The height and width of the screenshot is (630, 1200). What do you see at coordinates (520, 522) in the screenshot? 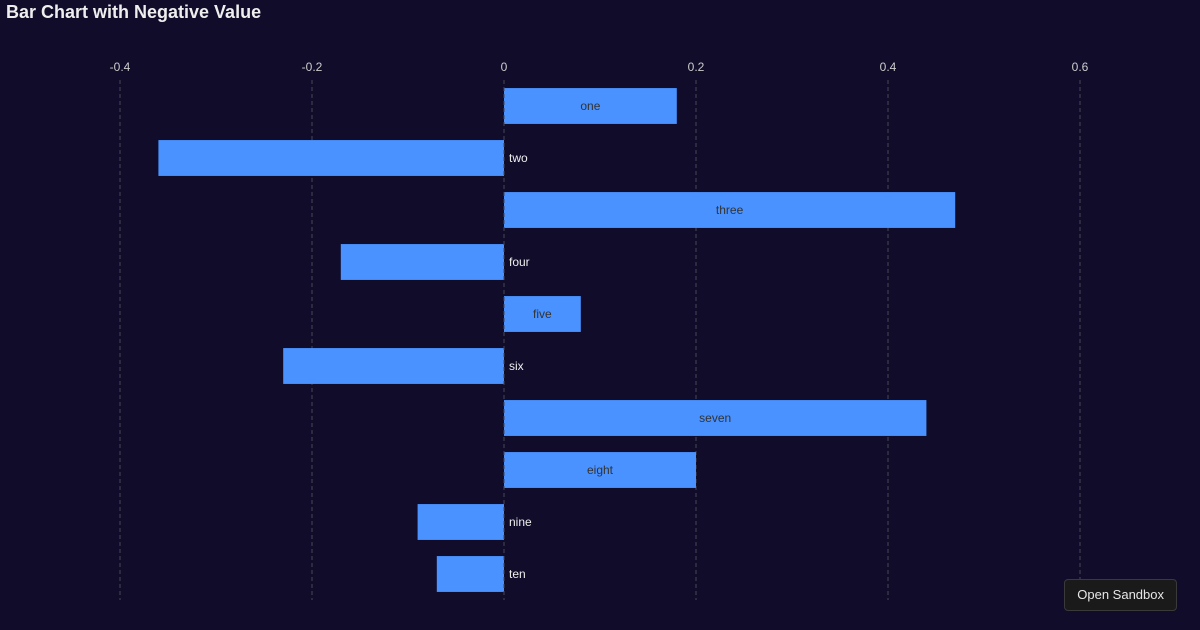
I see `bar-label: nine` at bounding box center [520, 522].